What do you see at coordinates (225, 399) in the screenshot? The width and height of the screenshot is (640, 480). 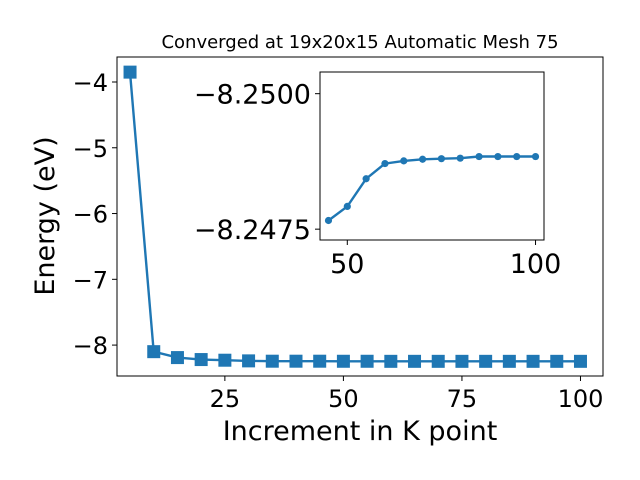 I see `x-tick-label: 25` at bounding box center [225, 399].